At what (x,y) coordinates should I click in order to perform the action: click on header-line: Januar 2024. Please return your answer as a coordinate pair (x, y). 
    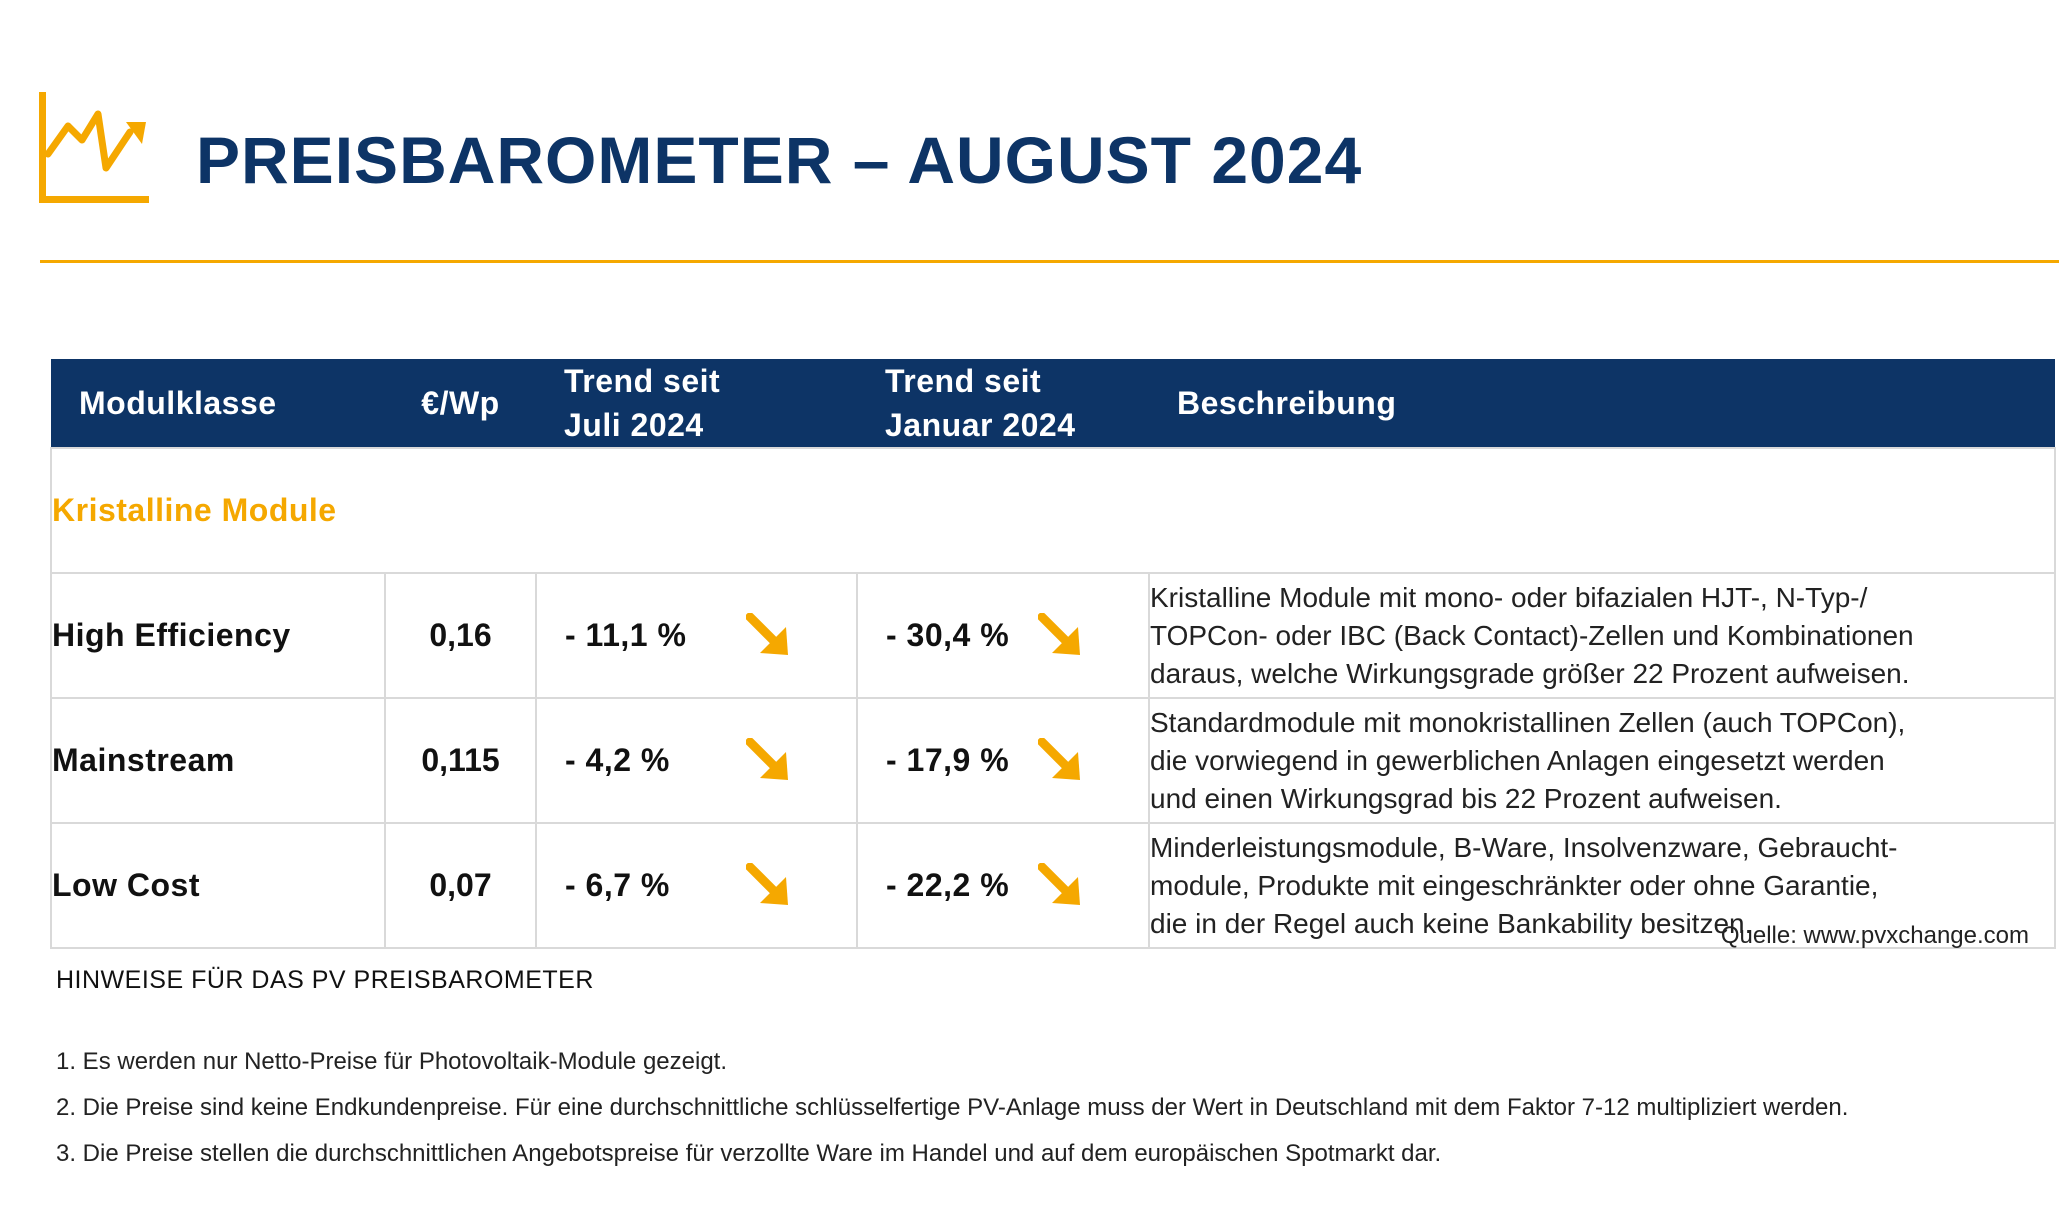
    Looking at the image, I should click on (980, 425).